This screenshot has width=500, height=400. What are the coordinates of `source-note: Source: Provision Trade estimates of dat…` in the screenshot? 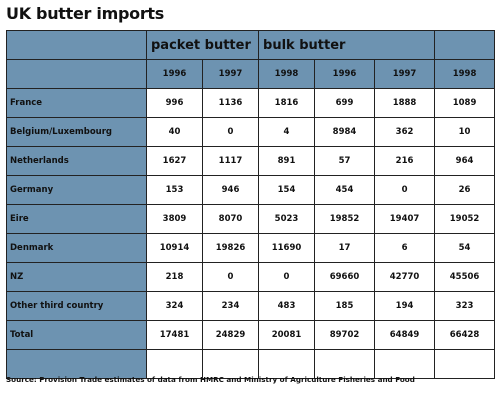 It's located at (210, 379).